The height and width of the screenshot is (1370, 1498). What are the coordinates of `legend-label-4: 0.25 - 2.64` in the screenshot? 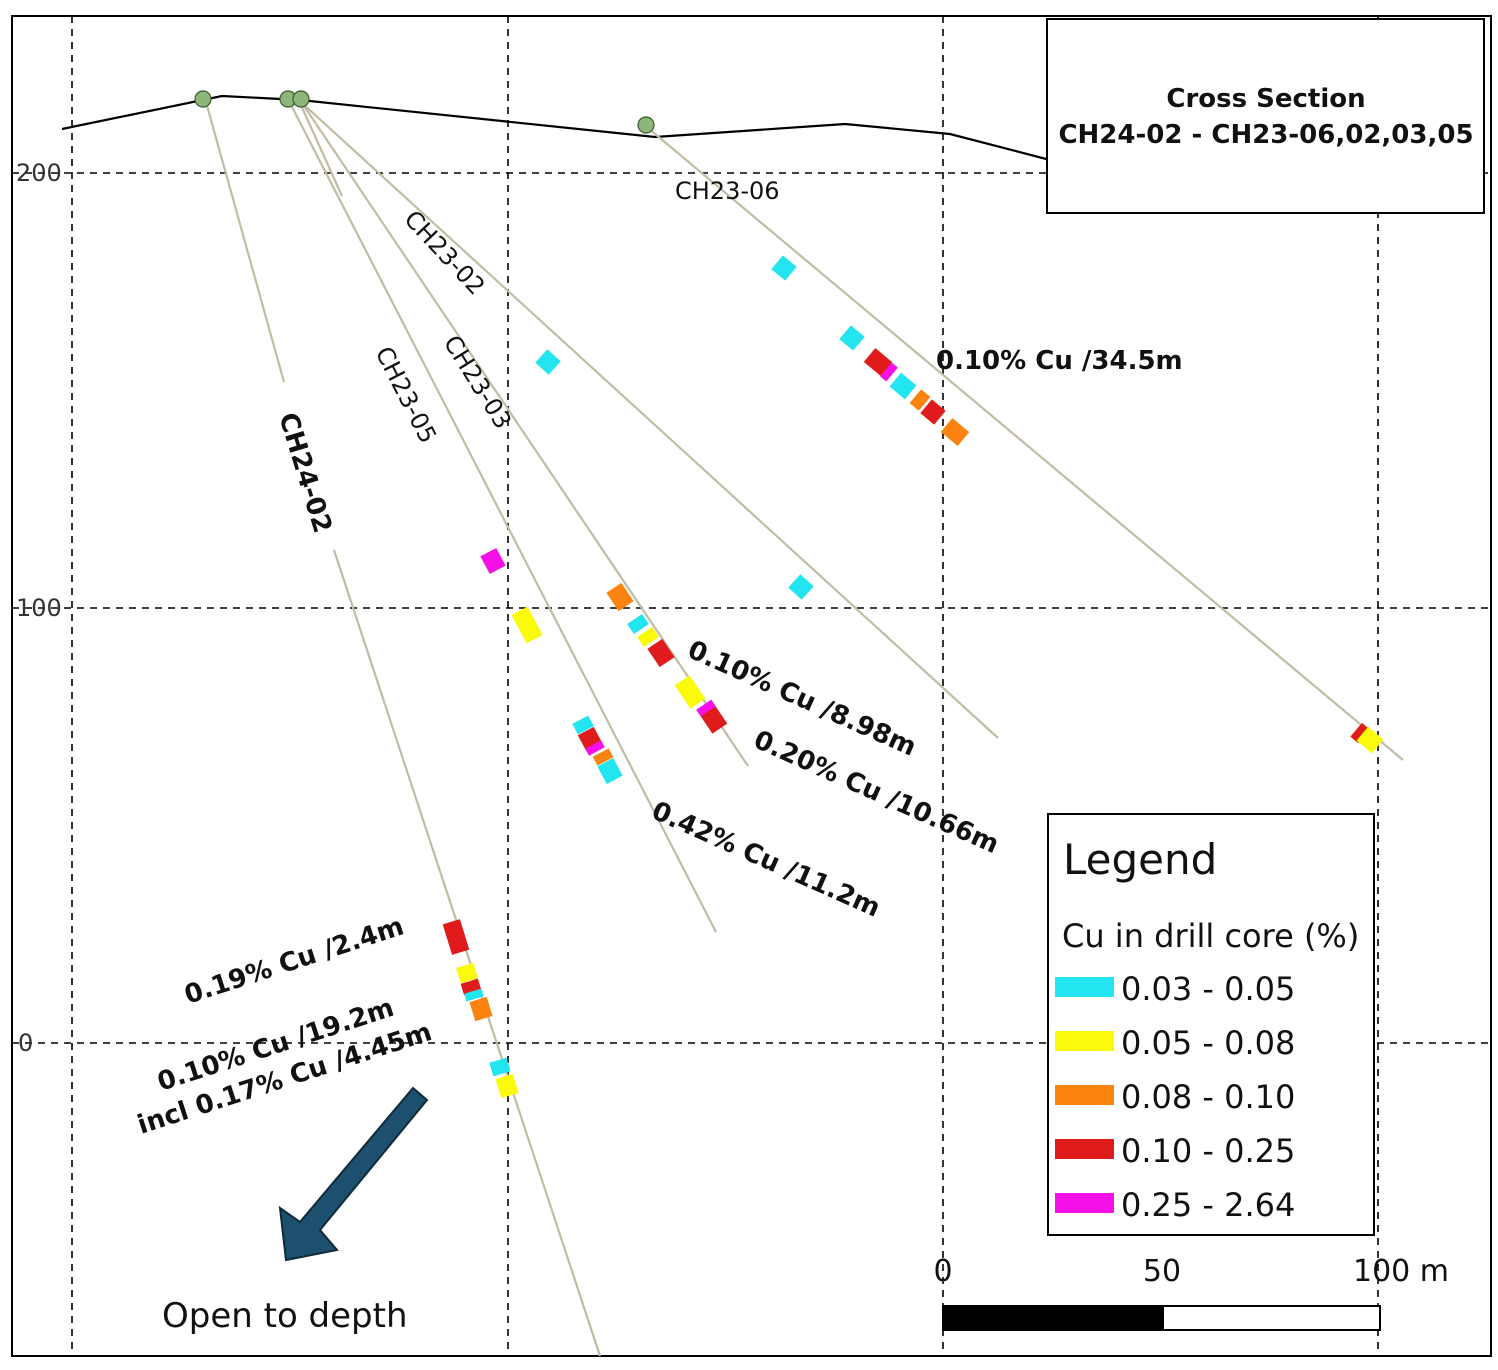 It's located at (1208, 1205).